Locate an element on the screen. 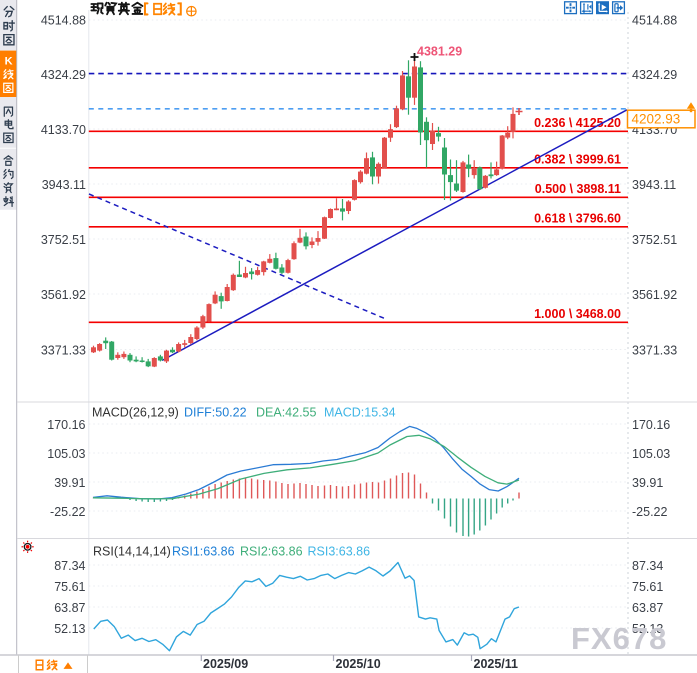 The width and height of the screenshot is (697, 673). svg-text: 0.500 \ 3898.11 is located at coordinates (578, 189).